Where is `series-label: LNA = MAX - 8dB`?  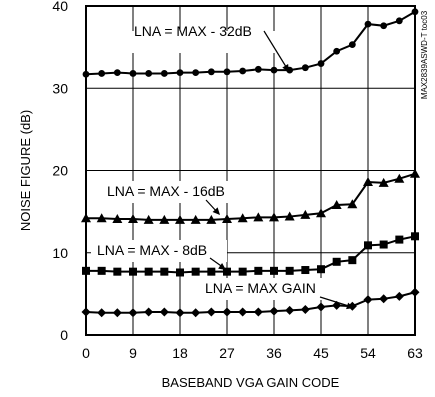 series-label: LNA = MAX - 8dB is located at coordinates (152, 250).